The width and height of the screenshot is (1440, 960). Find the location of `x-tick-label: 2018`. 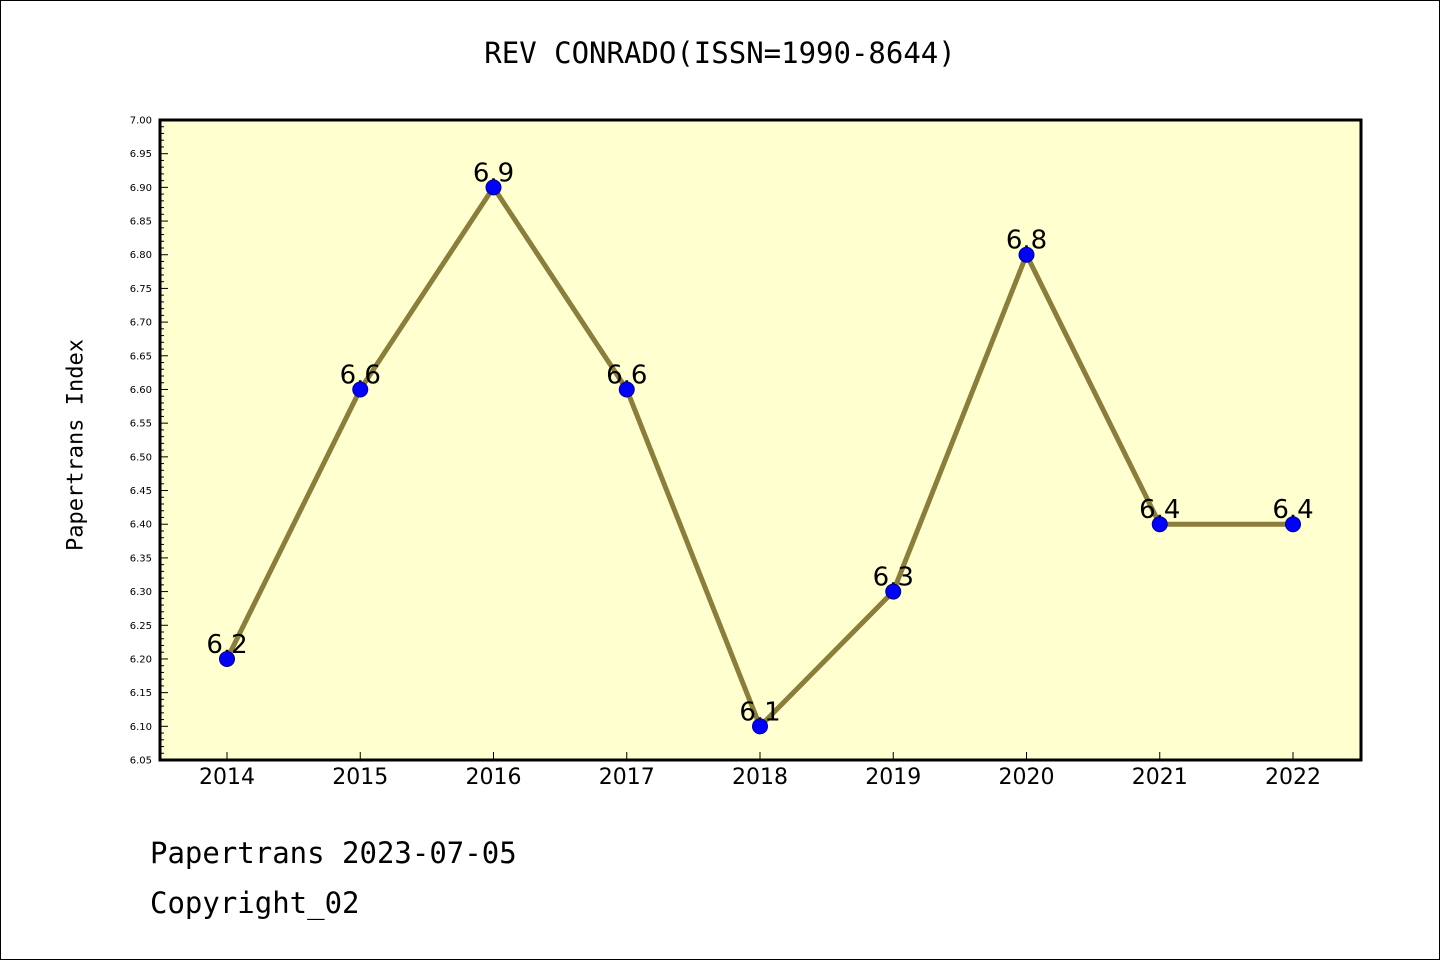

x-tick-label: 2018 is located at coordinates (760, 777).